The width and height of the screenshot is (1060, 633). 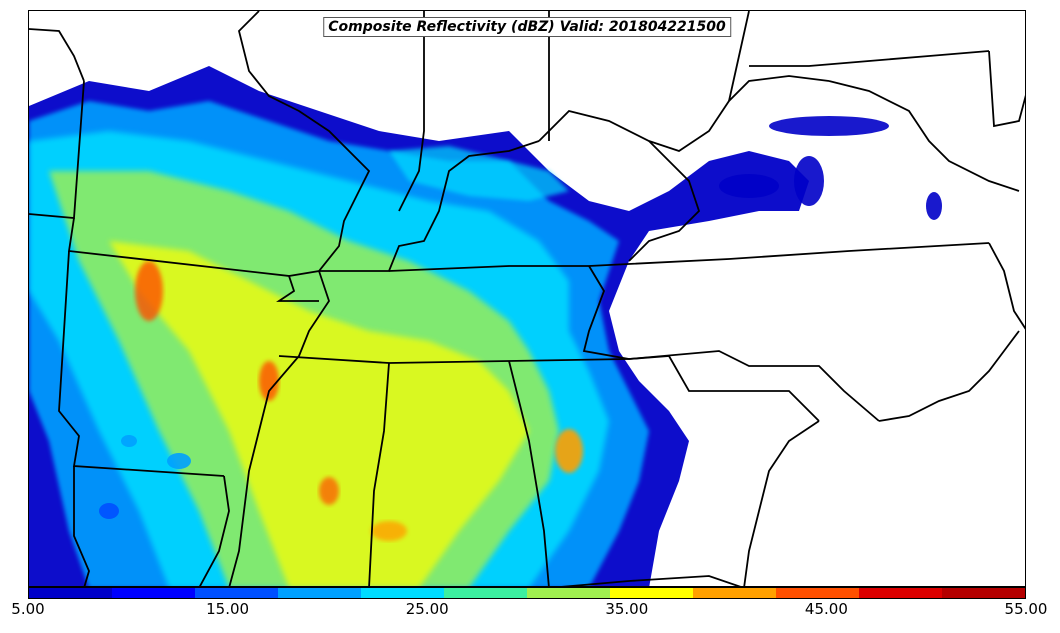 What do you see at coordinates (627, 609) in the screenshot?
I see `colorbar-tick-label: 35.00` at bounding box center [627, 609].